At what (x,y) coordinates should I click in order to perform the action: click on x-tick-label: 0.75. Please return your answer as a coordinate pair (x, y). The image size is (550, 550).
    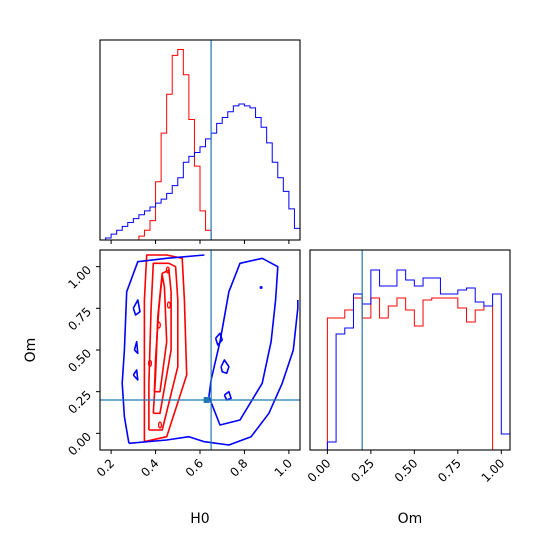
    Looking at the image, I should click on (449, 470).